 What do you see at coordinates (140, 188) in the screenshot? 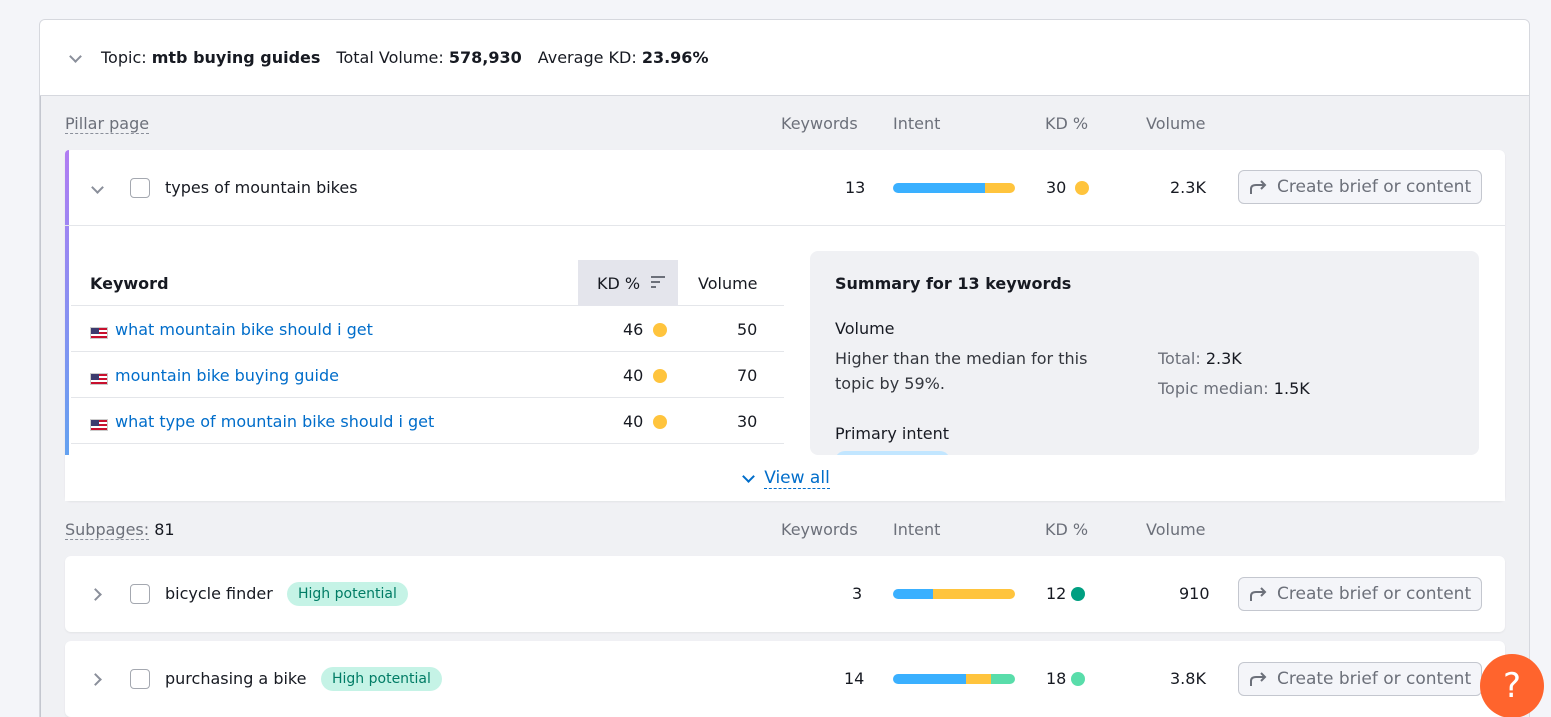
I see `pillar-checkbox` at bounding box center [140, 188].